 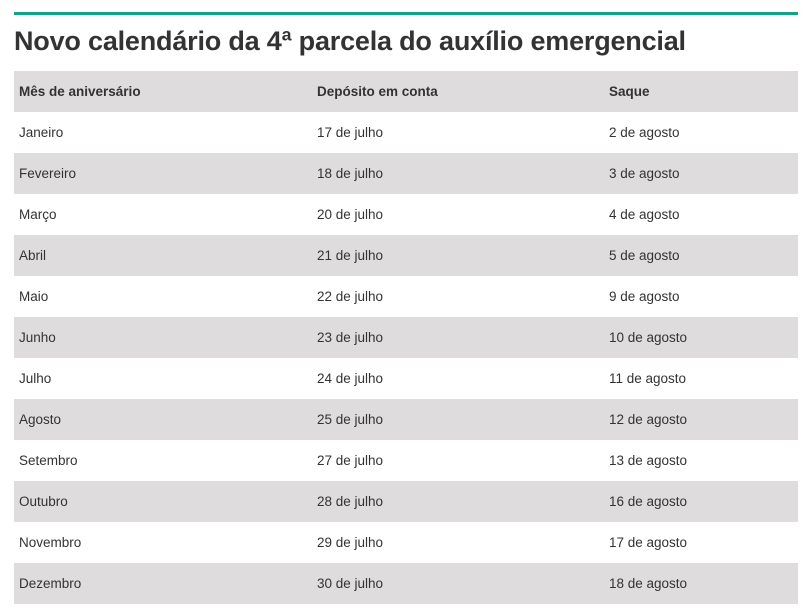 I want to click on cell-withdrawal-date: 5 de agosto, so click(x=644, y=255).